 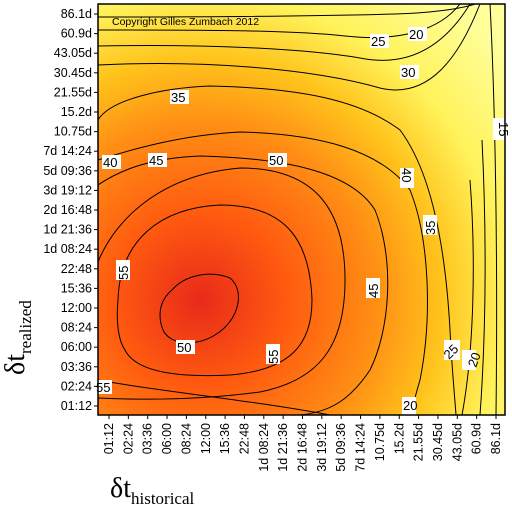 I want to click on x-tick-label: 15.2d, so click(x=399, y=438).